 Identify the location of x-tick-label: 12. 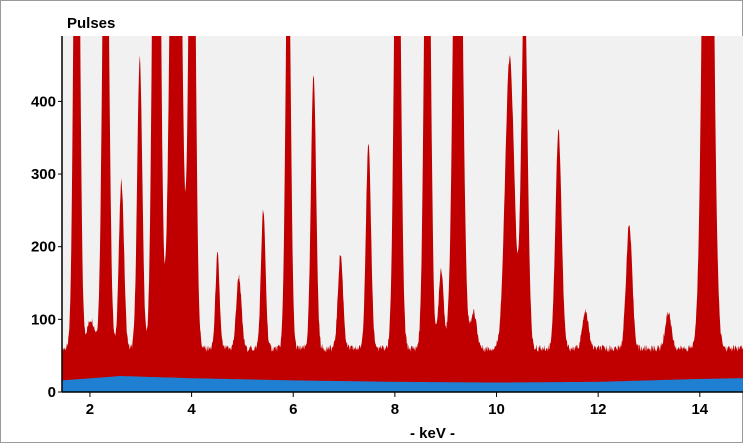
(598, 409).